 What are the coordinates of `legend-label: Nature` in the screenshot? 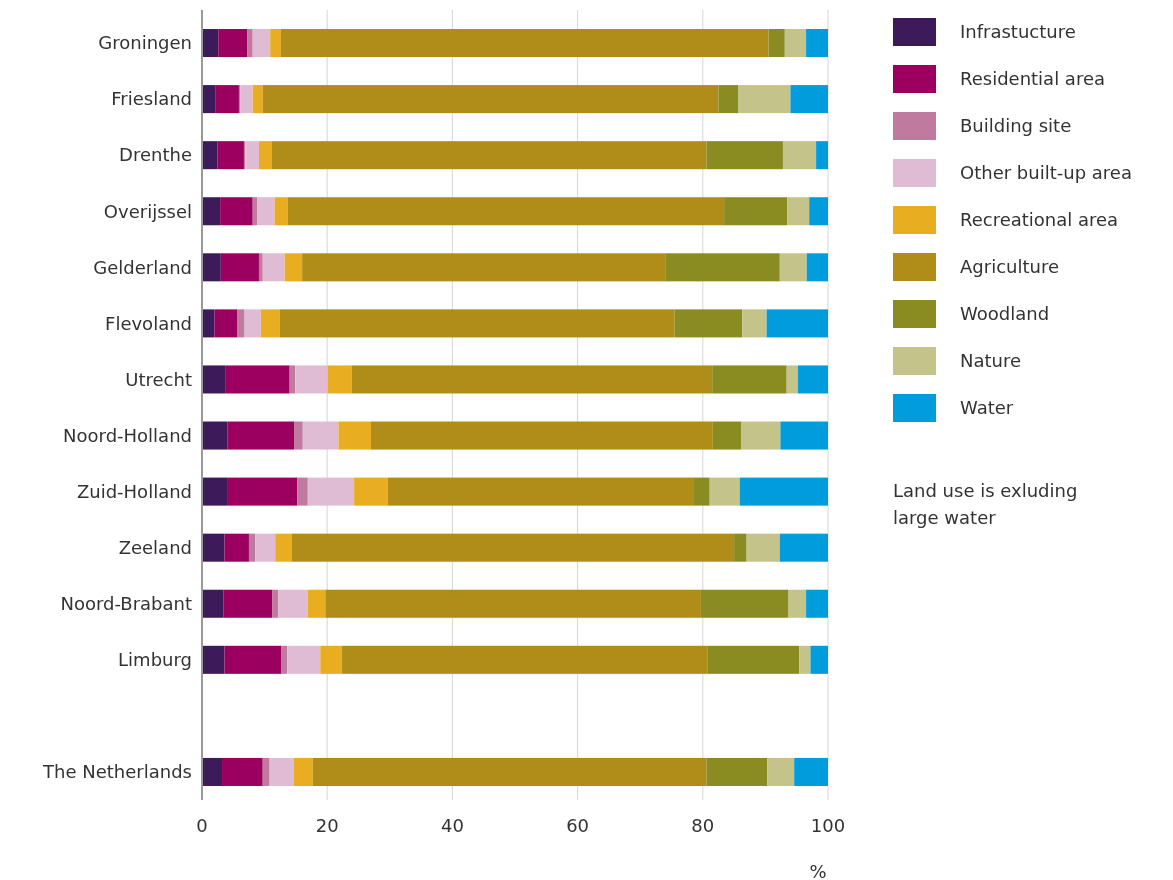 It's located at (991, 361).